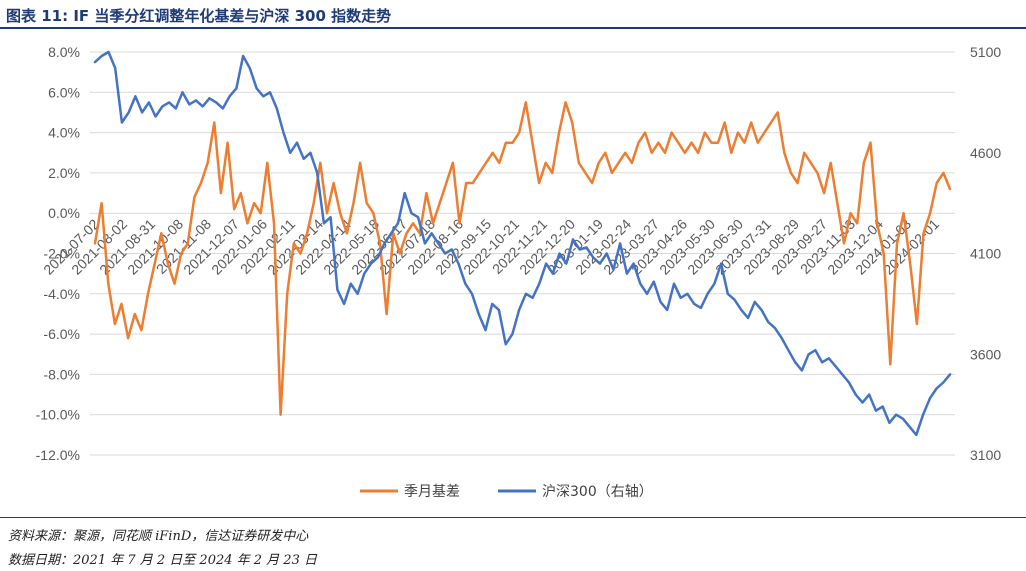 This screenshot has width=1026, height=571. Describe the element at coordinates (64, 52) in the screenshot. I see `left-tick-label: 8.0%` at that location.